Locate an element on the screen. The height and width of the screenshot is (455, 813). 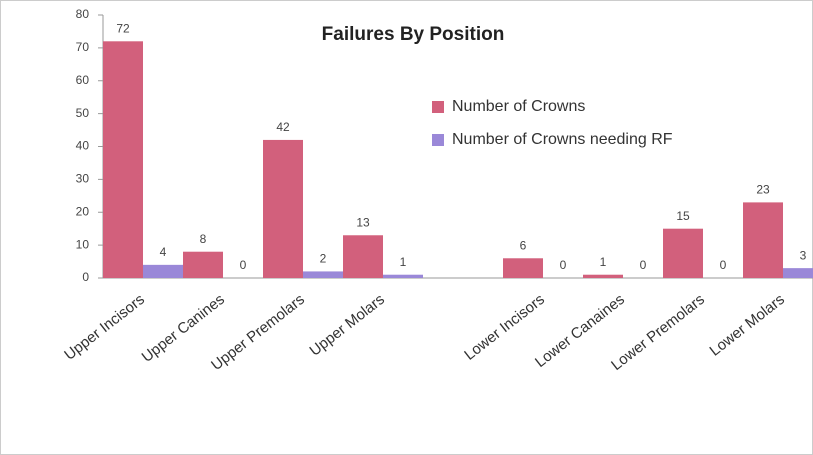
data-label: 8 is located at coordinates (203, 239).